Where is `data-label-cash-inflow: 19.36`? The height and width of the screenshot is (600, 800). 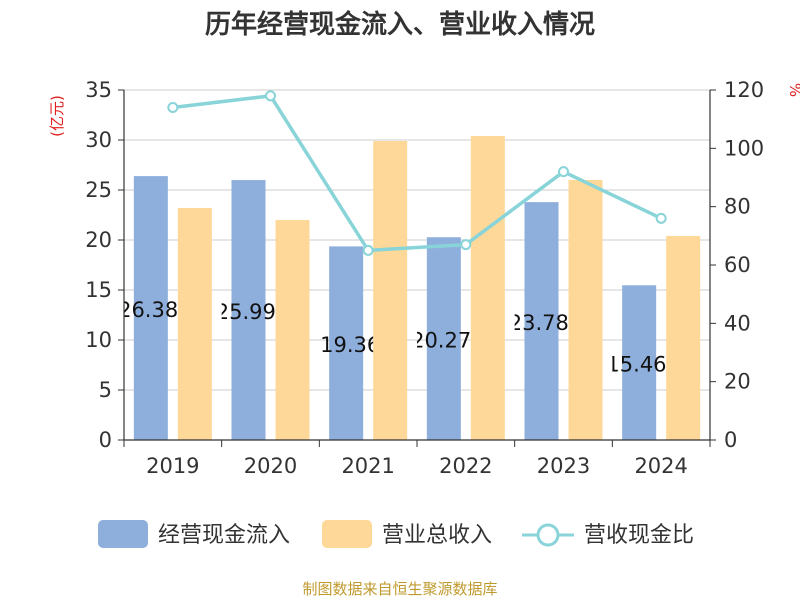 data-label-cash-inflow: 19.36 is located at coordinates (350, 345).